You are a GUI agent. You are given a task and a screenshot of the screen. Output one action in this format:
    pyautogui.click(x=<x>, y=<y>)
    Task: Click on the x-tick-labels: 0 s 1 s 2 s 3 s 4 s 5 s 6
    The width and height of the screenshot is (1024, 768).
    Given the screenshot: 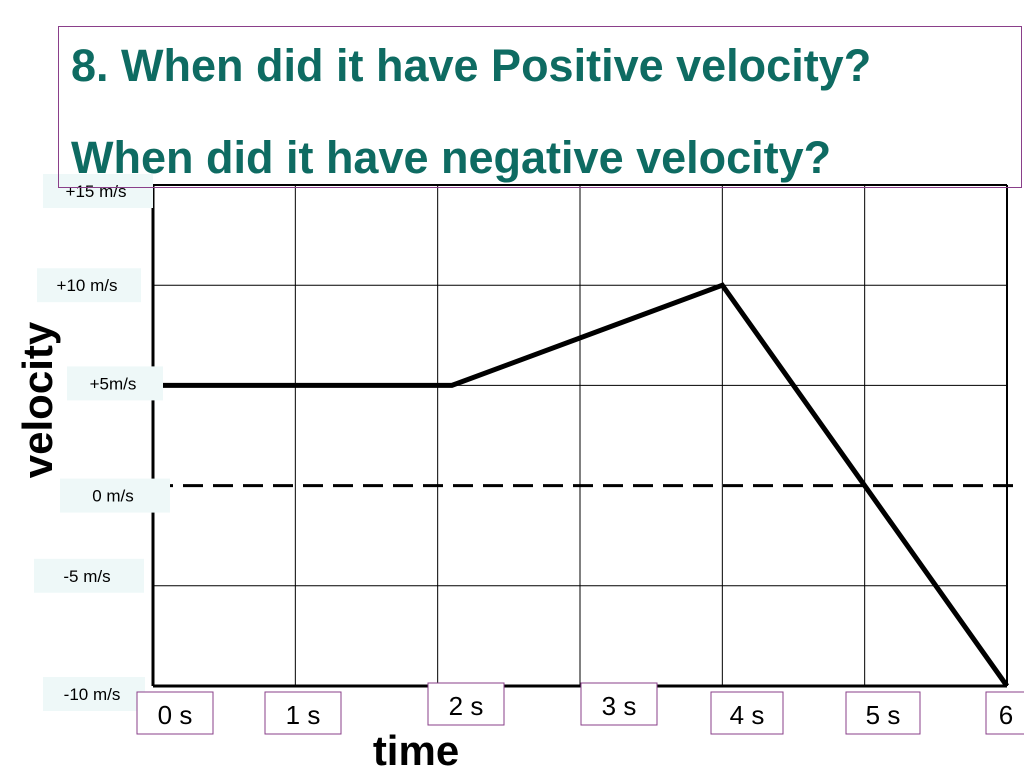 What is the action you would take?
    pyautogui.click(x=580, y=708)
    